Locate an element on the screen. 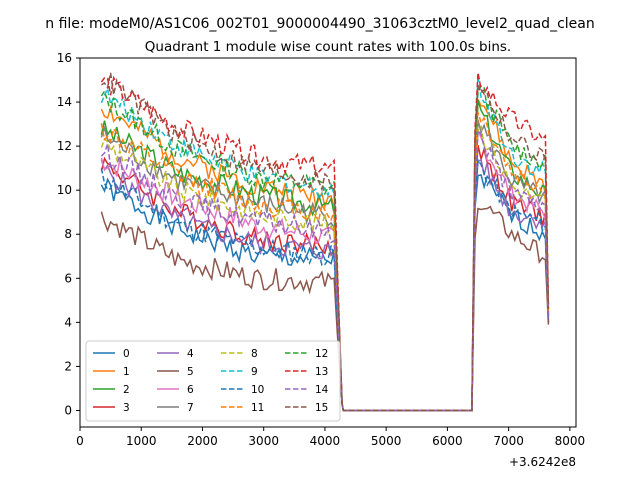  legend-label-5: 5 is located at coordinates (190, 372).